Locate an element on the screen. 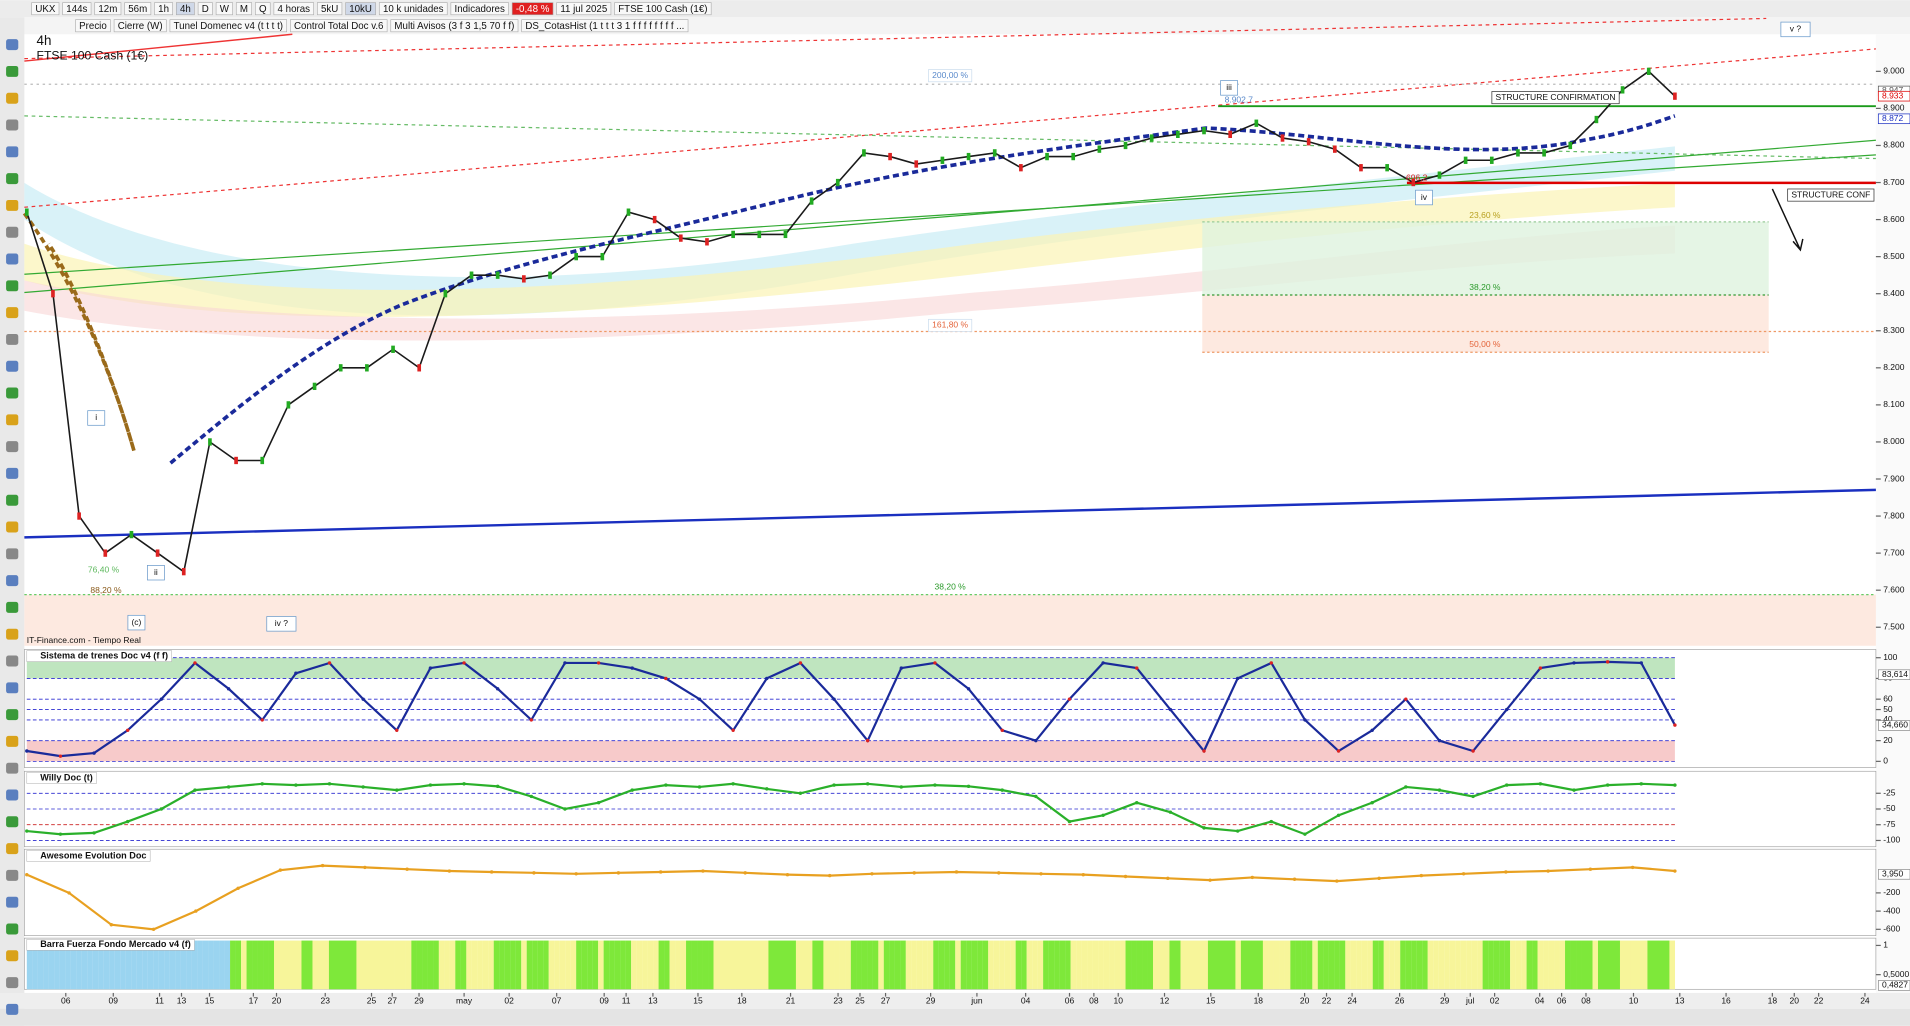 The height and width of the screenshot is (1026, 1910). button-label: 144s is located at coordinates (76, 9).